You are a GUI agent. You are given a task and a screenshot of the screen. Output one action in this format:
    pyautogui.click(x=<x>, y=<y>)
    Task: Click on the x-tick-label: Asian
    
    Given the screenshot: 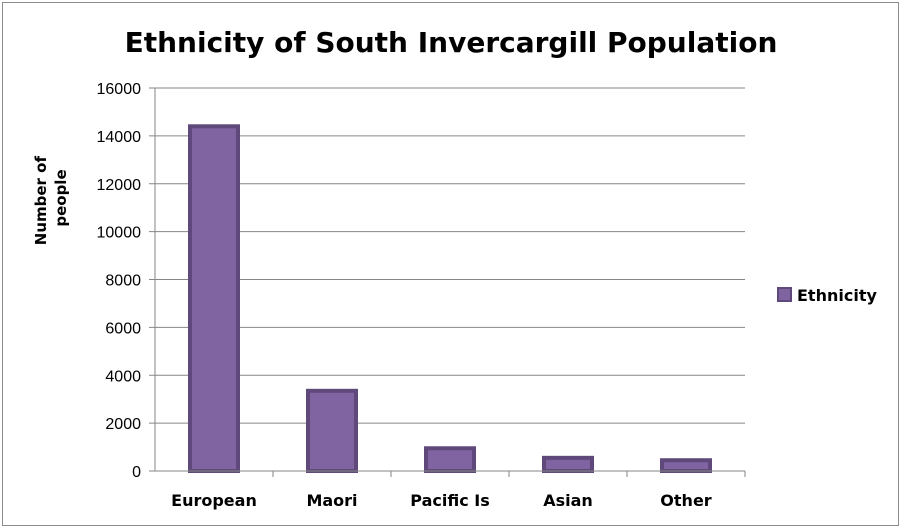 What is the action you would take?
    pyautogui.click(x=568, y=500)
    